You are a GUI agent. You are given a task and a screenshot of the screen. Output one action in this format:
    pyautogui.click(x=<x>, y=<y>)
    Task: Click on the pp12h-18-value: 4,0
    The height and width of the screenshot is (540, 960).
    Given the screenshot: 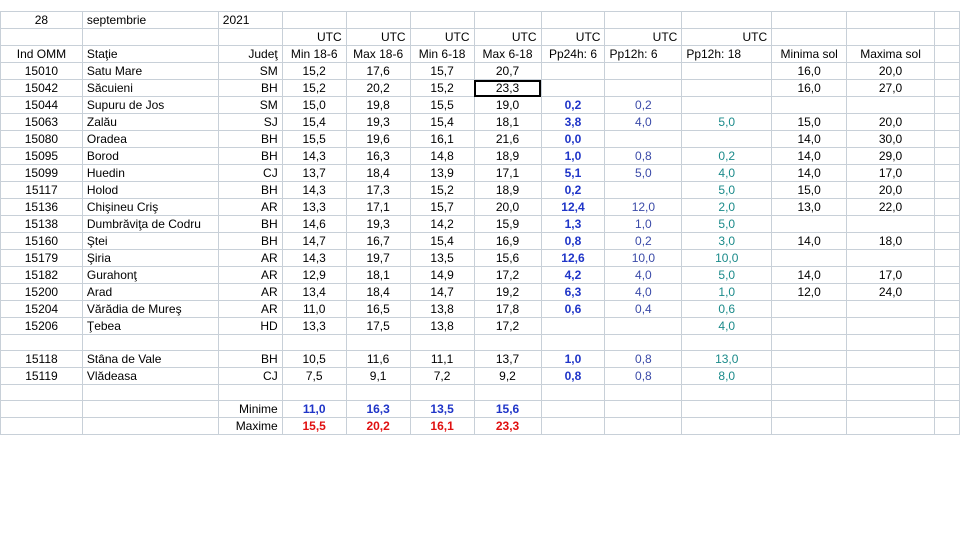 What is the action you would take?
    pyautogui.click(x=727, y=173)
    